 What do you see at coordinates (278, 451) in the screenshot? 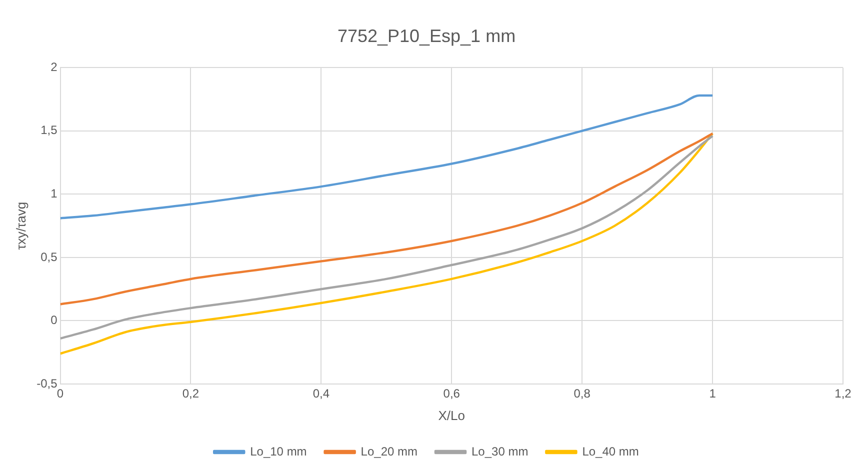
I see `legend-label: Lo_10 mm` at bounding box center [278, 451].